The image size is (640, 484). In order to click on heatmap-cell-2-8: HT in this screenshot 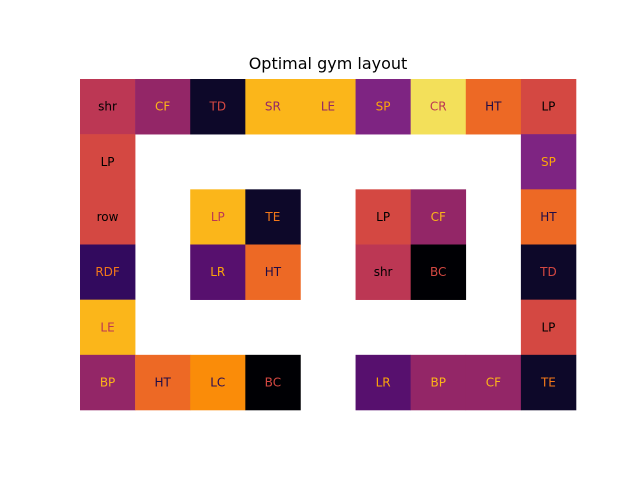, I will do `click(548, 217)`.